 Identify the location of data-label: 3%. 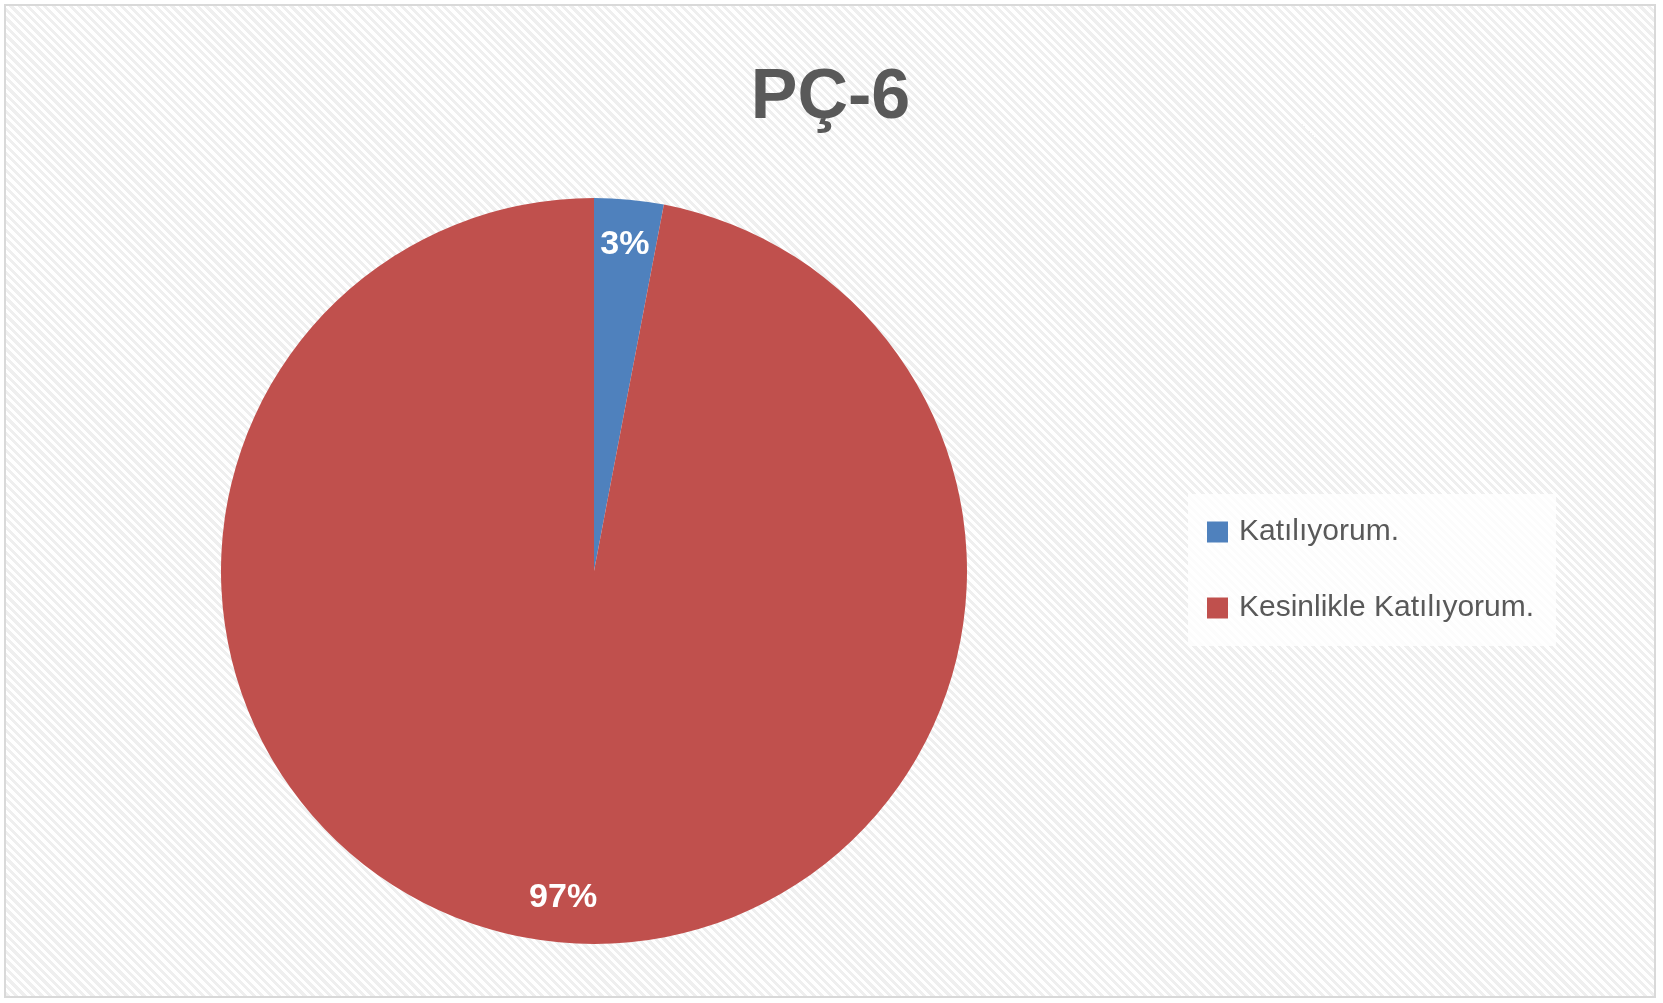
(625, 241).